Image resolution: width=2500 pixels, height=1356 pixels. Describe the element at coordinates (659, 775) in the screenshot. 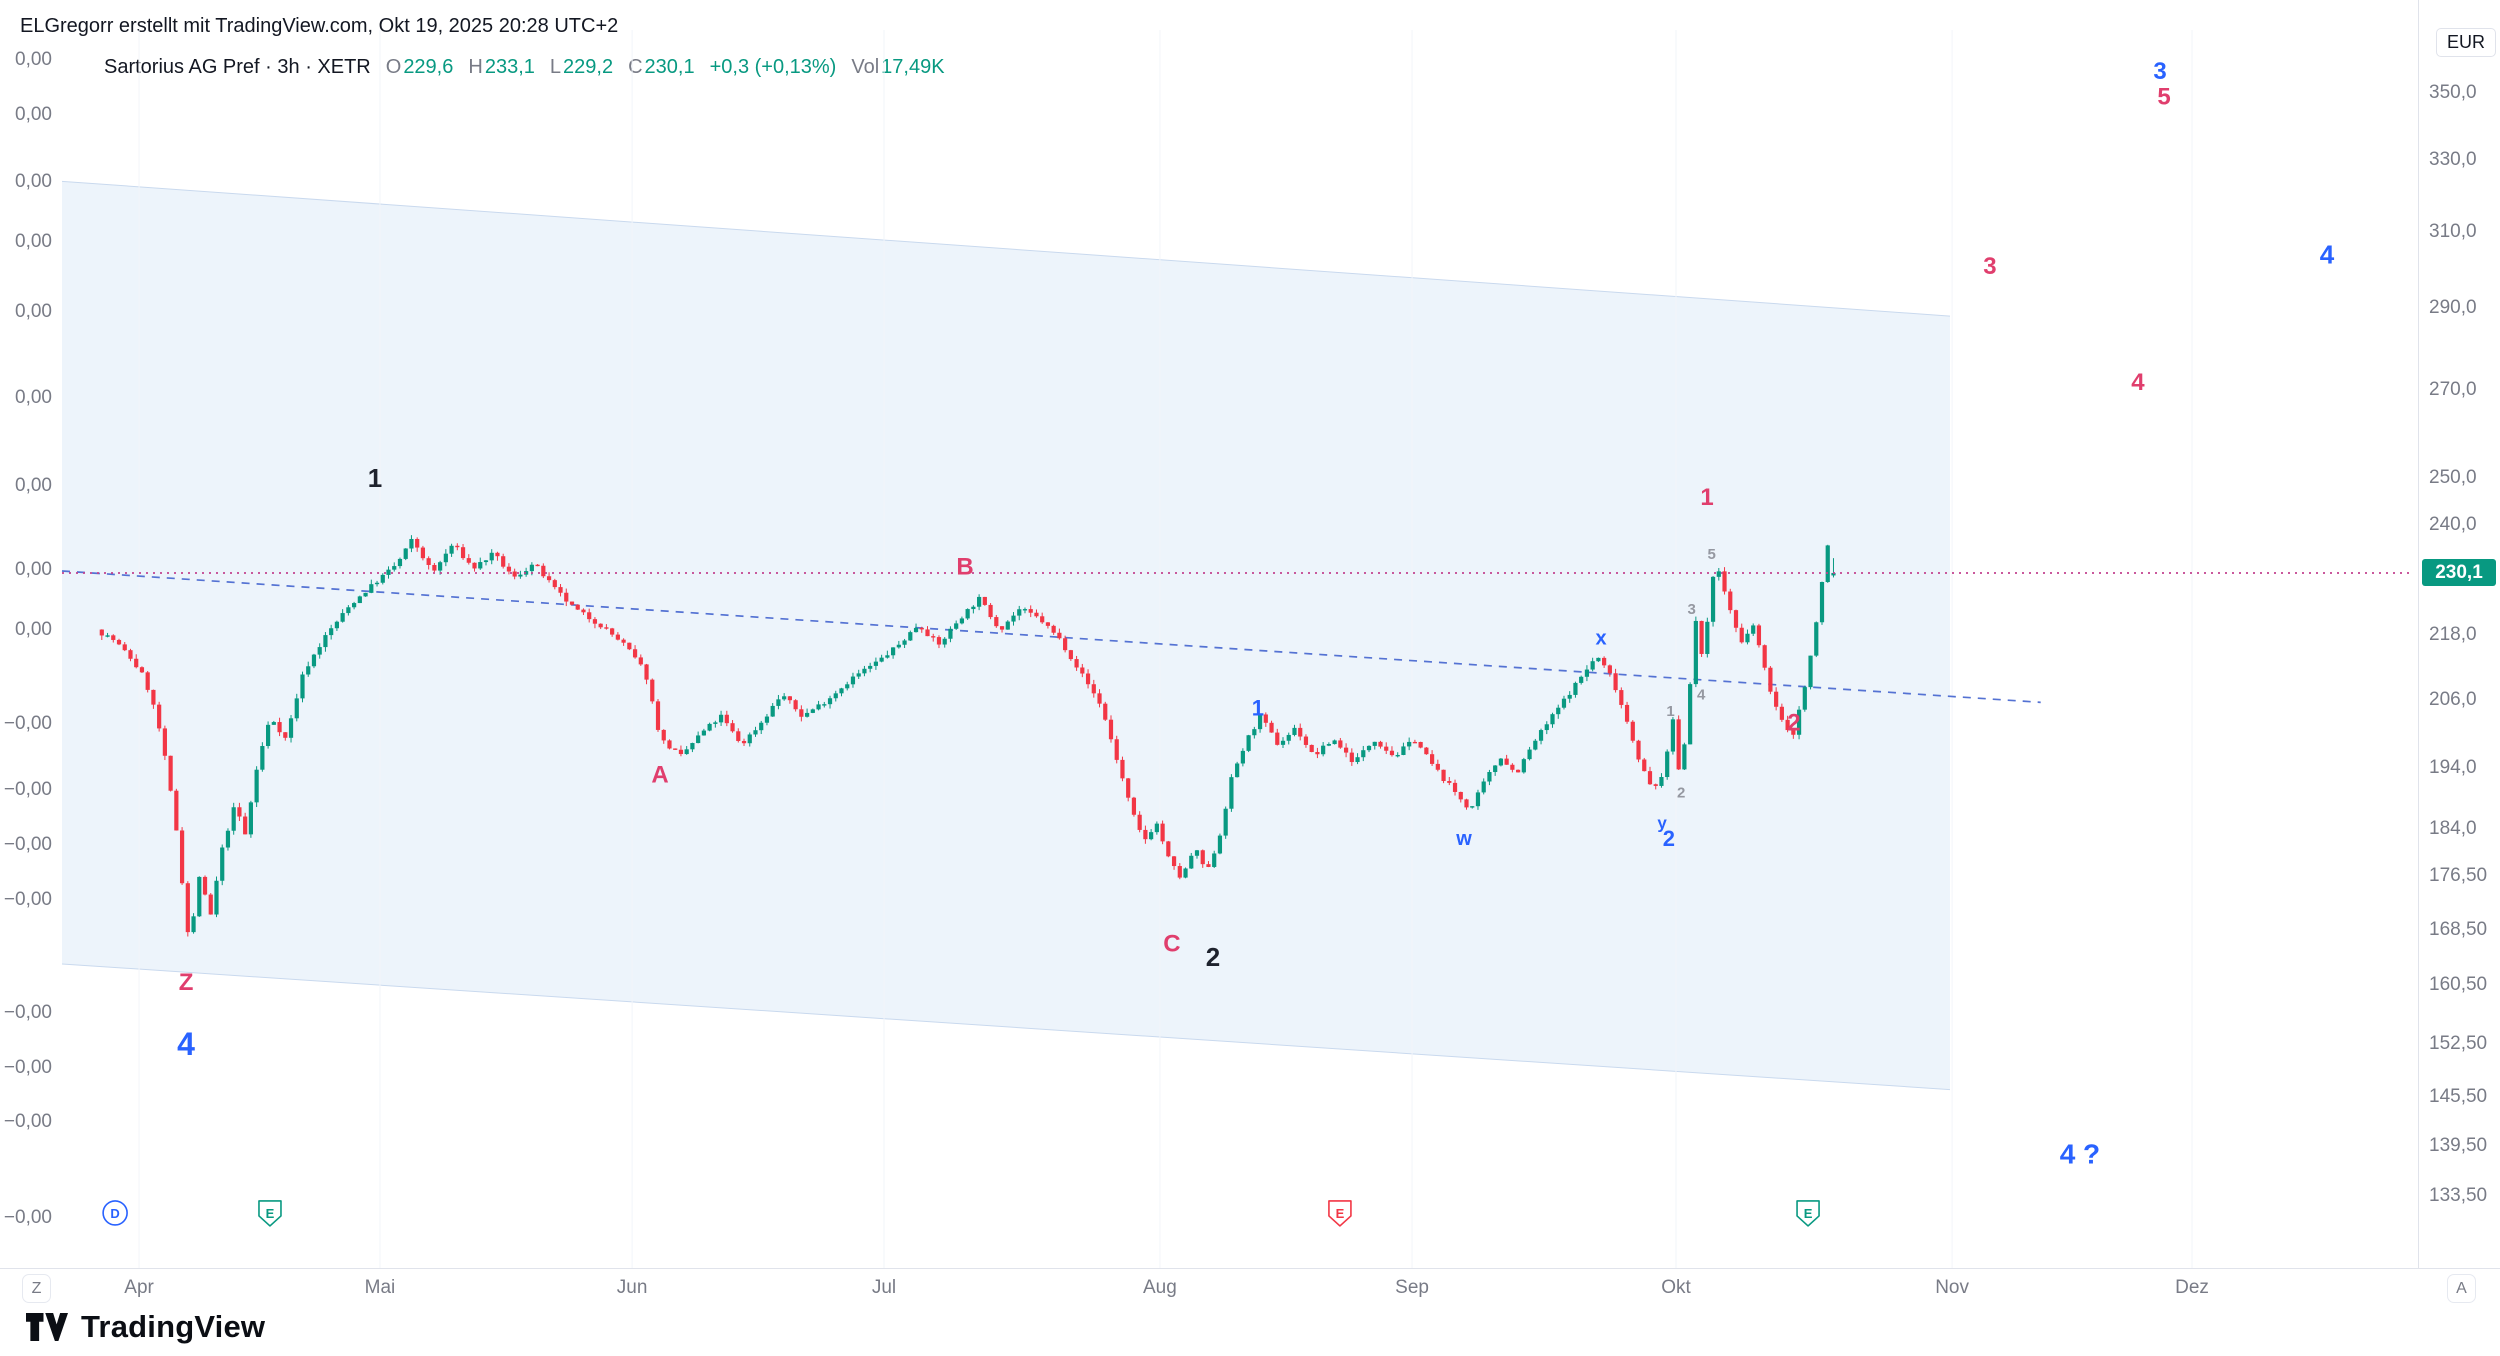

I see `wave-marker: A` at that location.